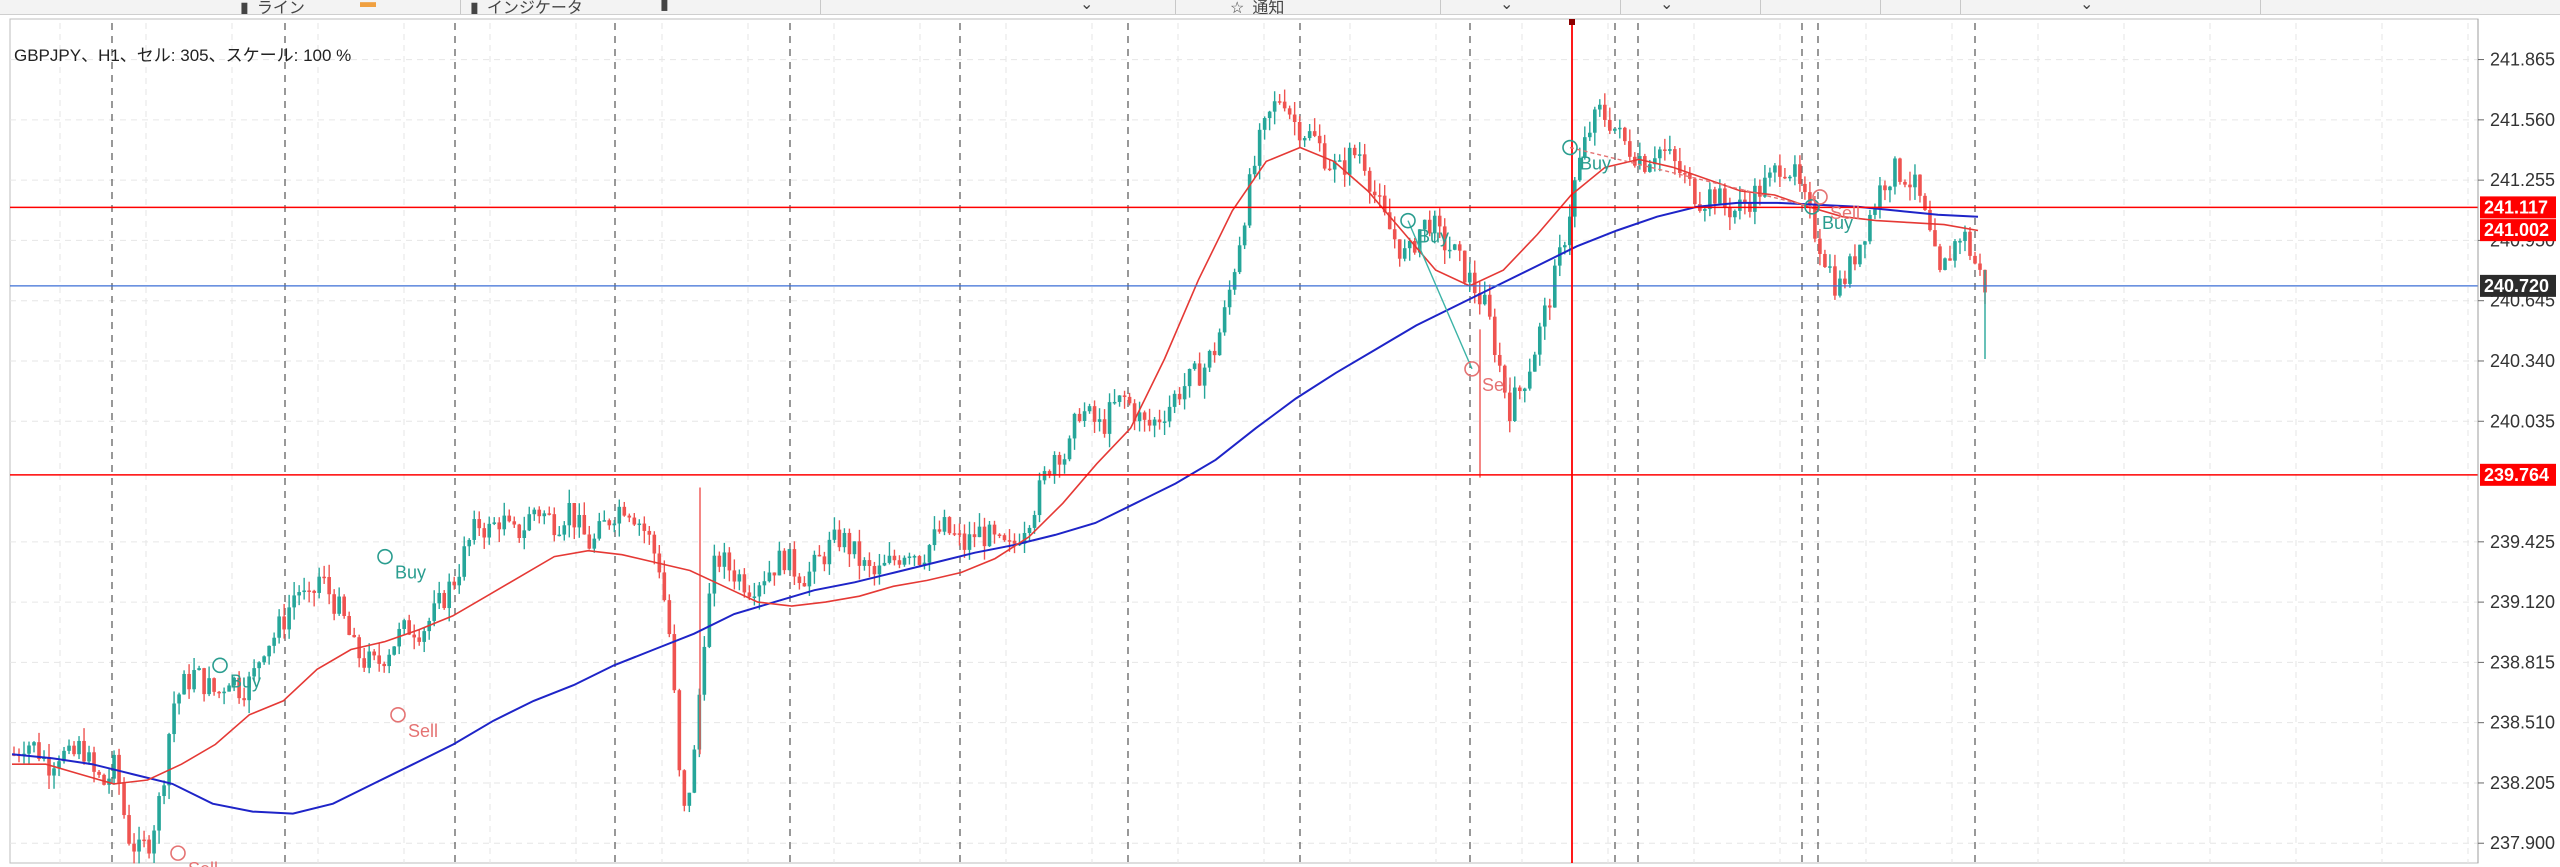  I want to click on color-swatch-icon: ▬, so click(368, 5).